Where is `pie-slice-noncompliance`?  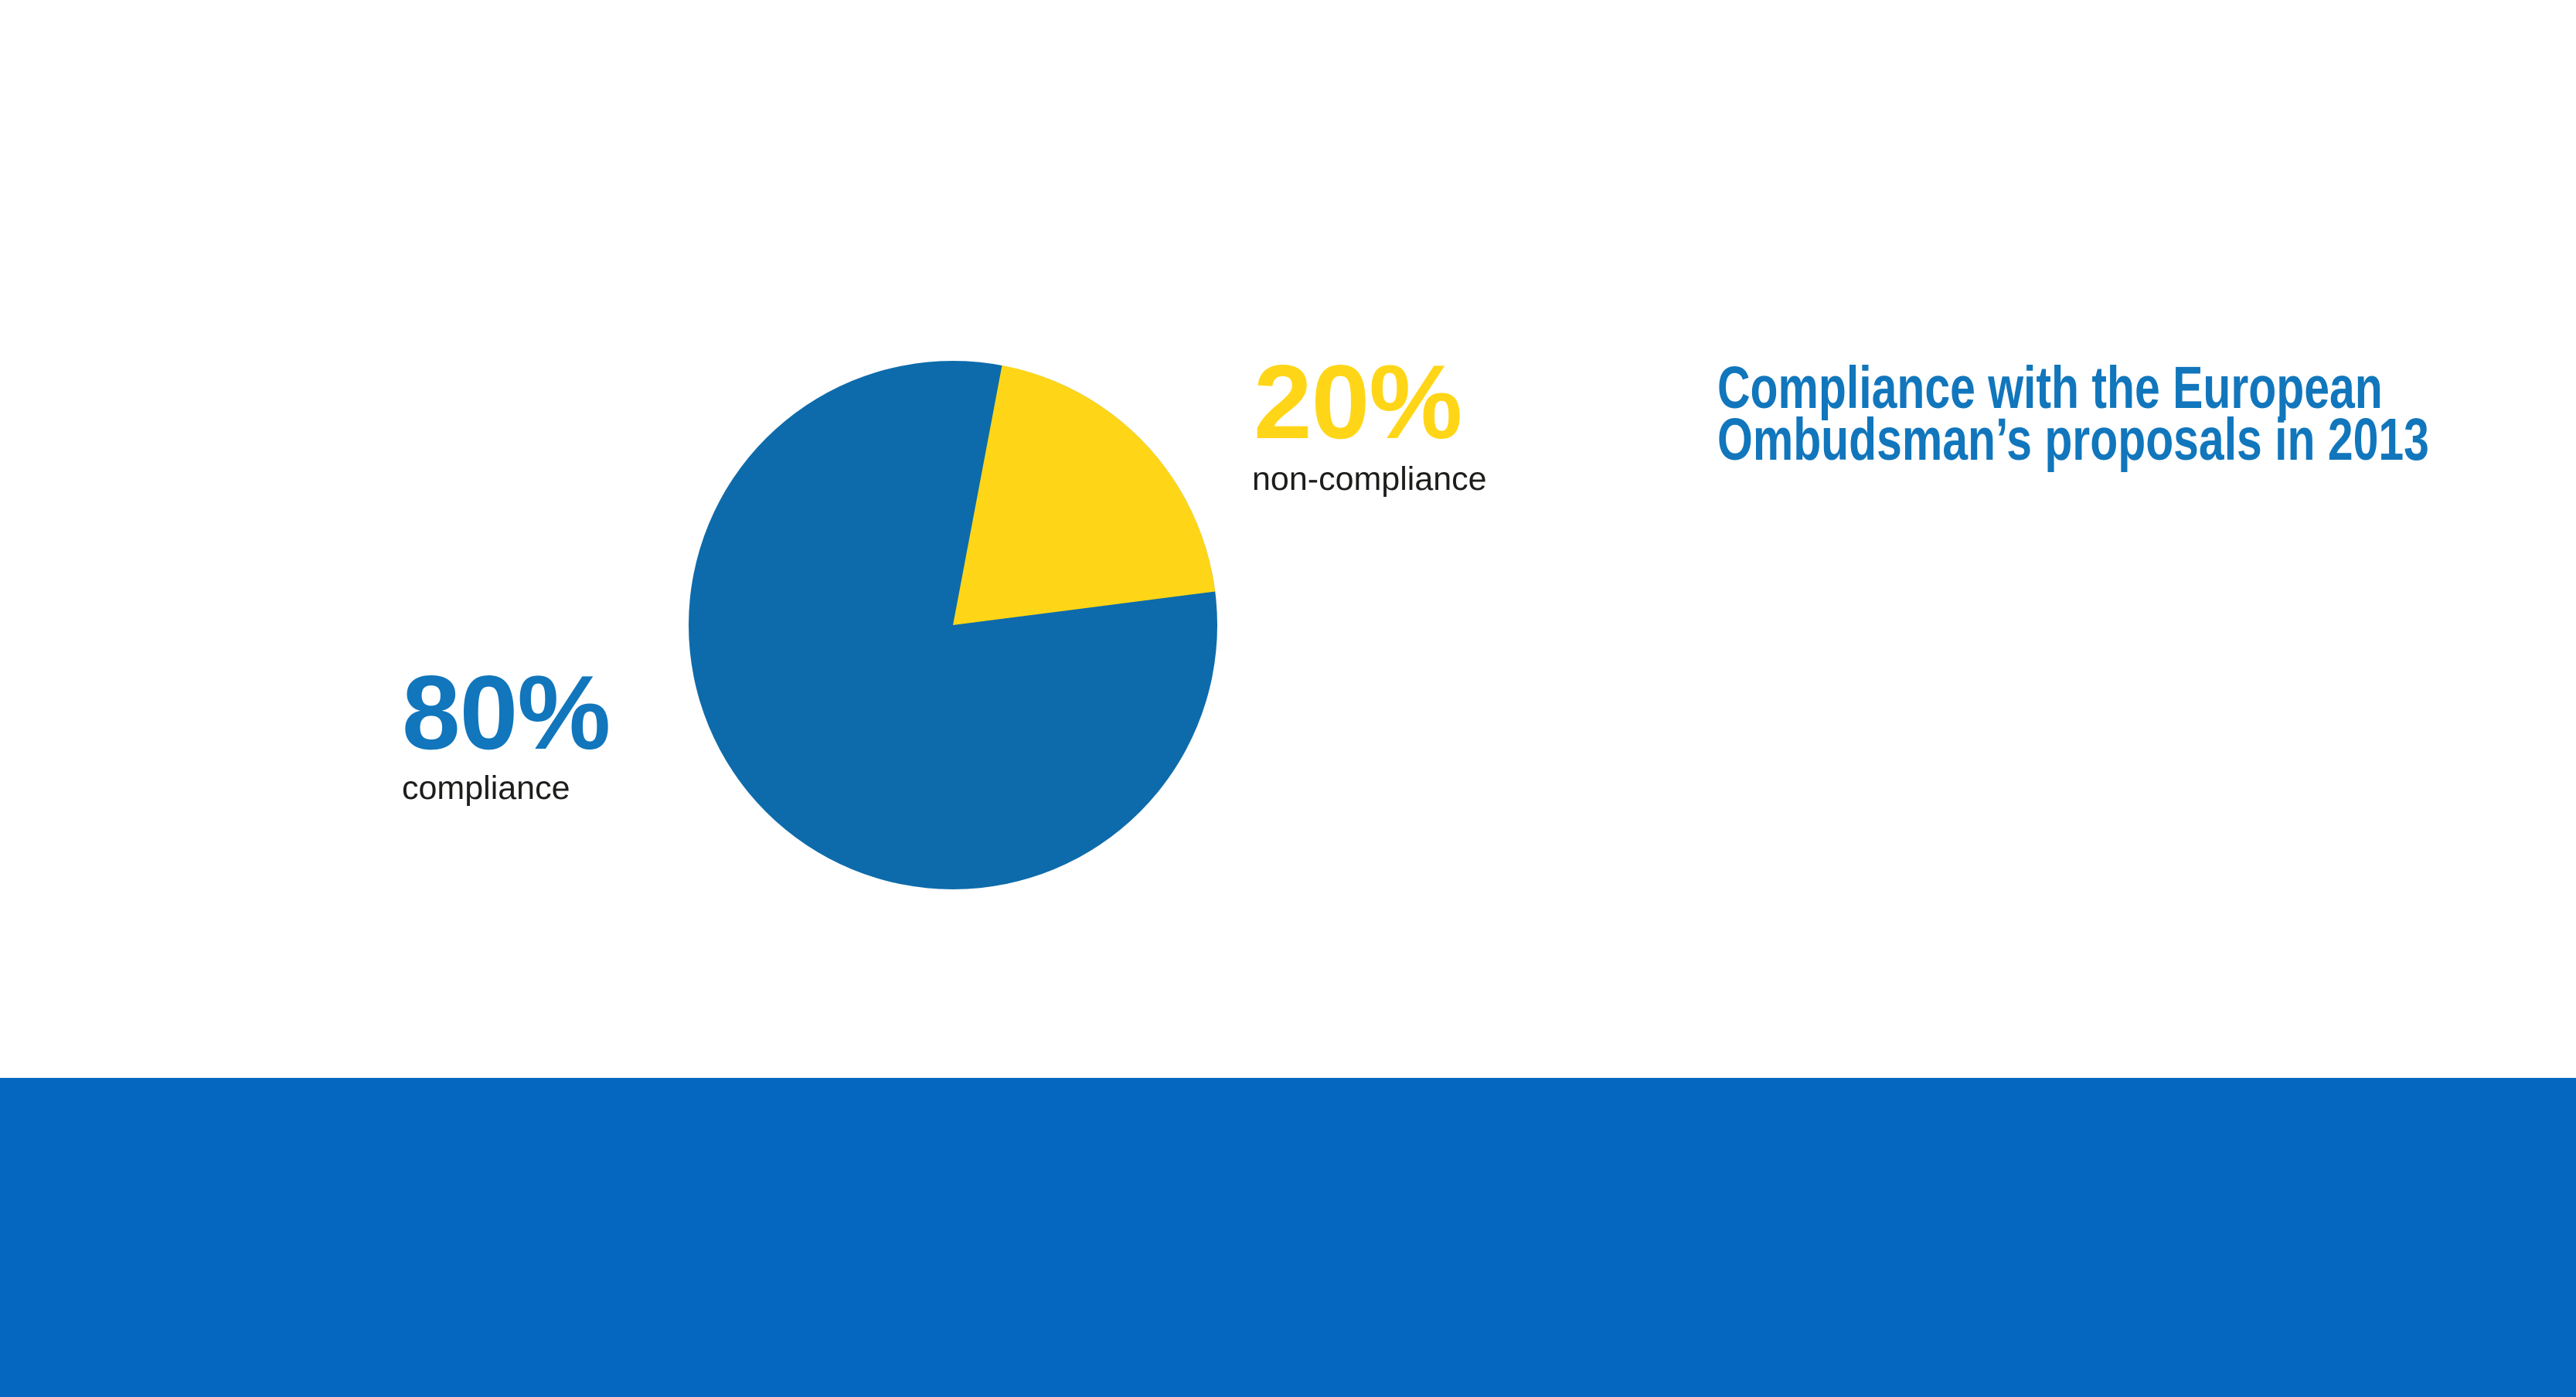 pie-slice-noncompliance is located at coordinates (1084, 495).